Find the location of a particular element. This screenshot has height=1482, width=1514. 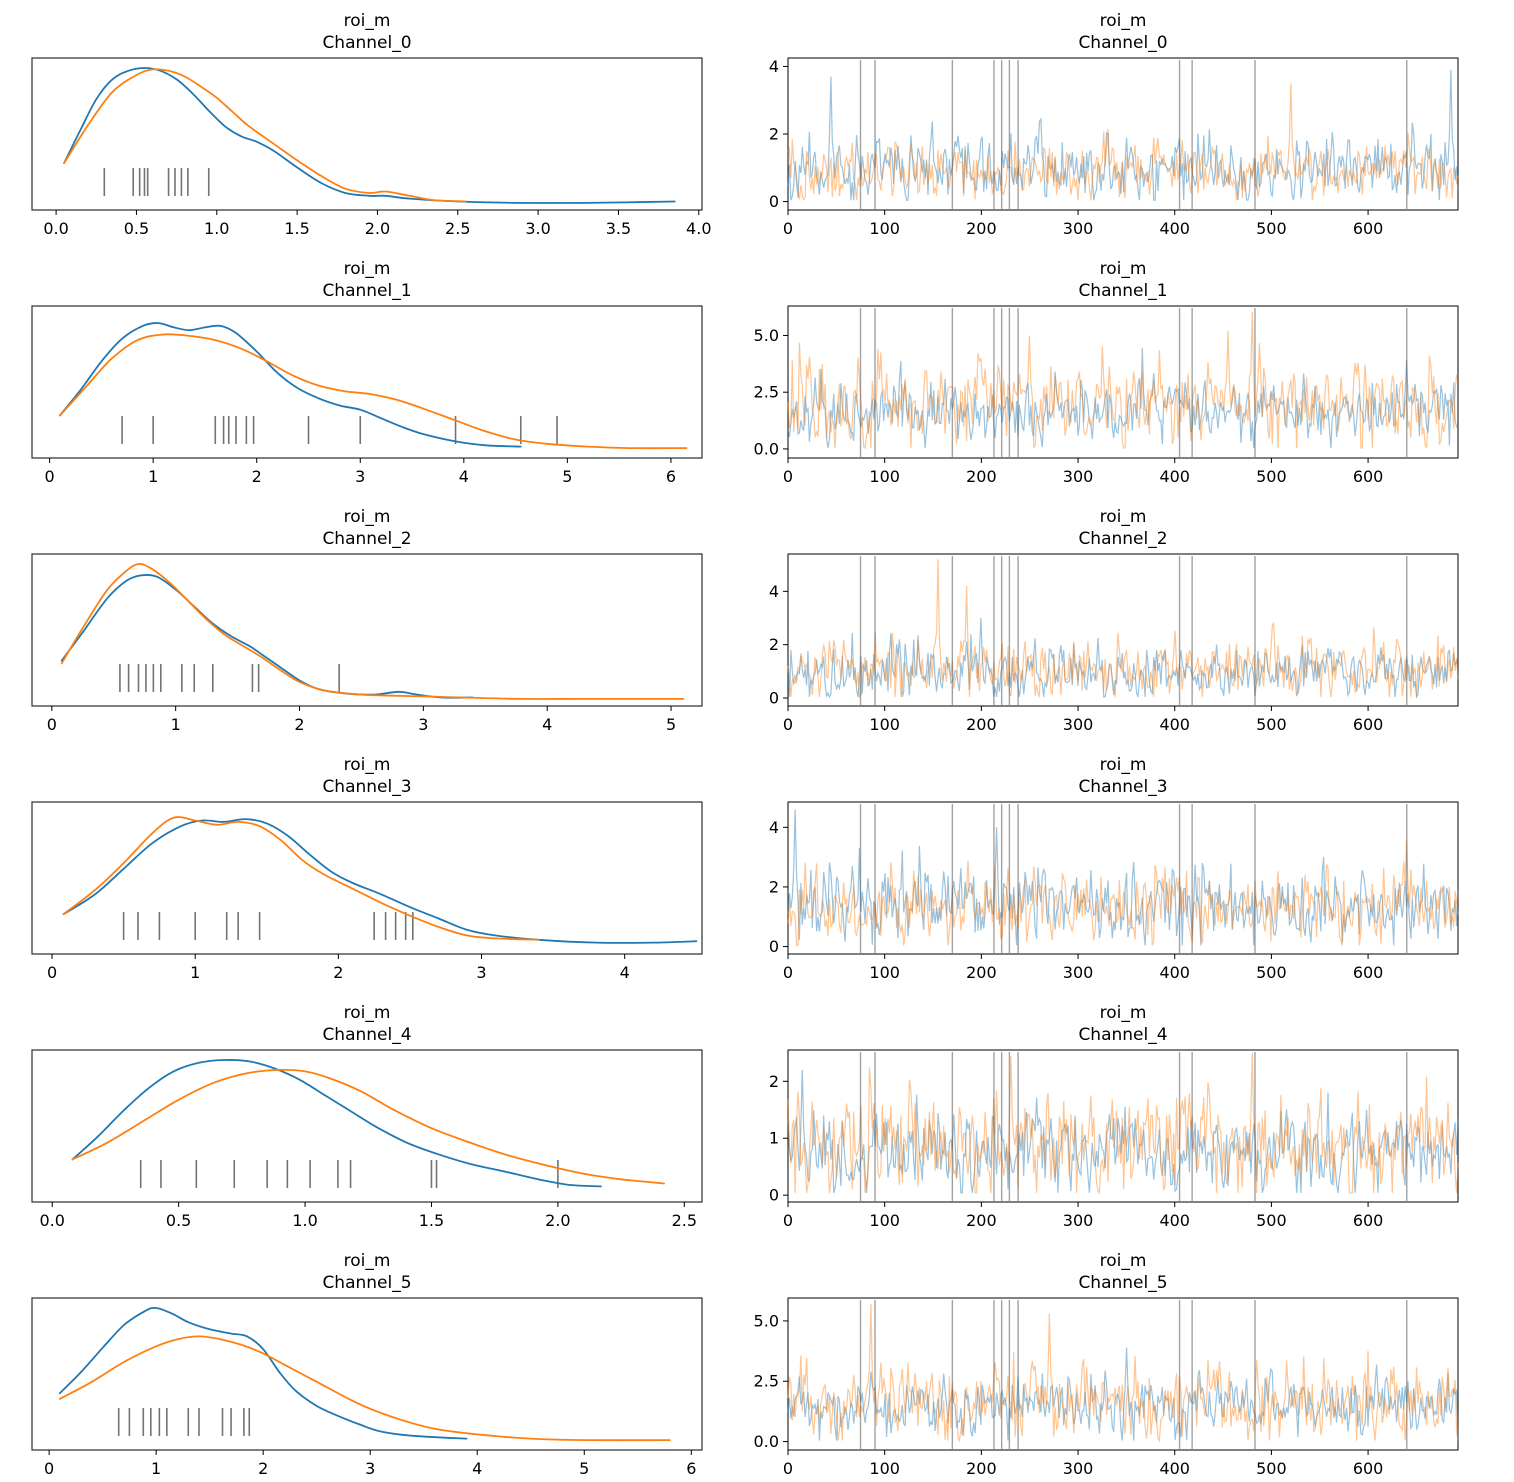

x-tick-label: 4.0 is located at coordinates (698, 228).